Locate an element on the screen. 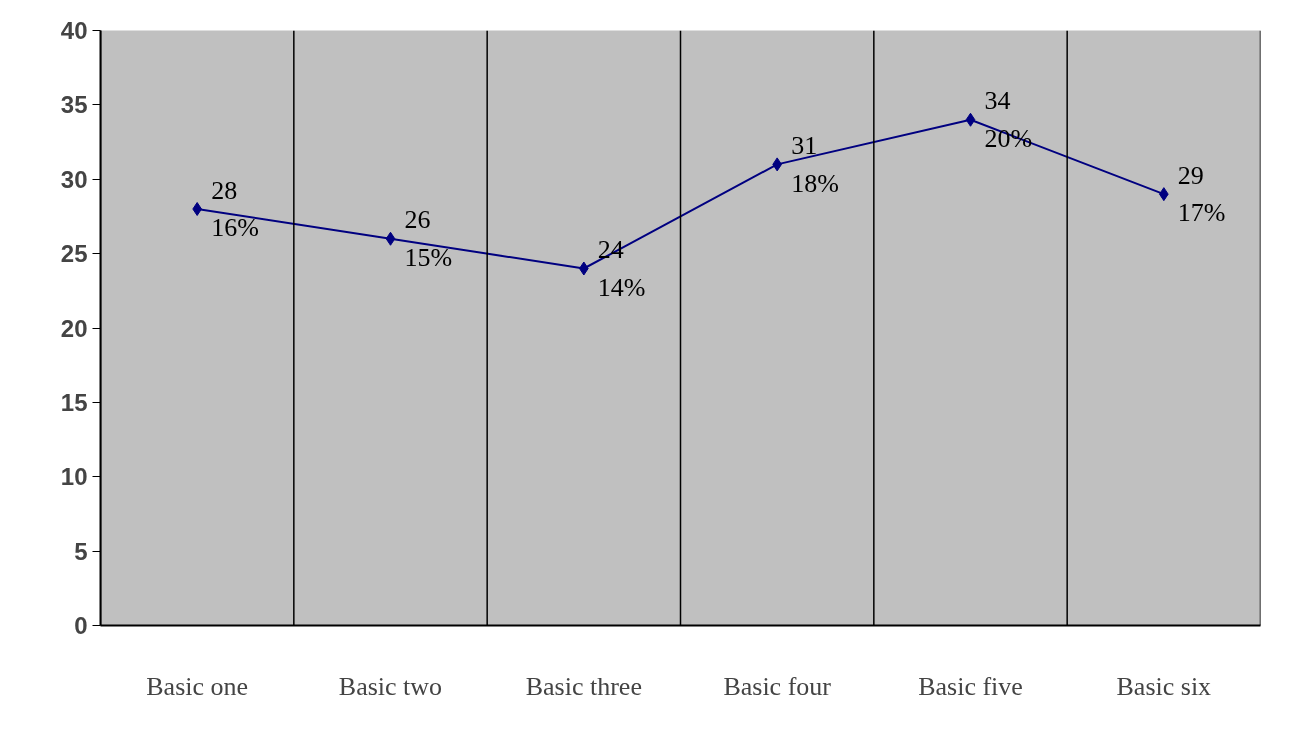 The height and width of the screenshot is (729, 1294). y-tick-label: 40 is located at coordinates (74, 30).